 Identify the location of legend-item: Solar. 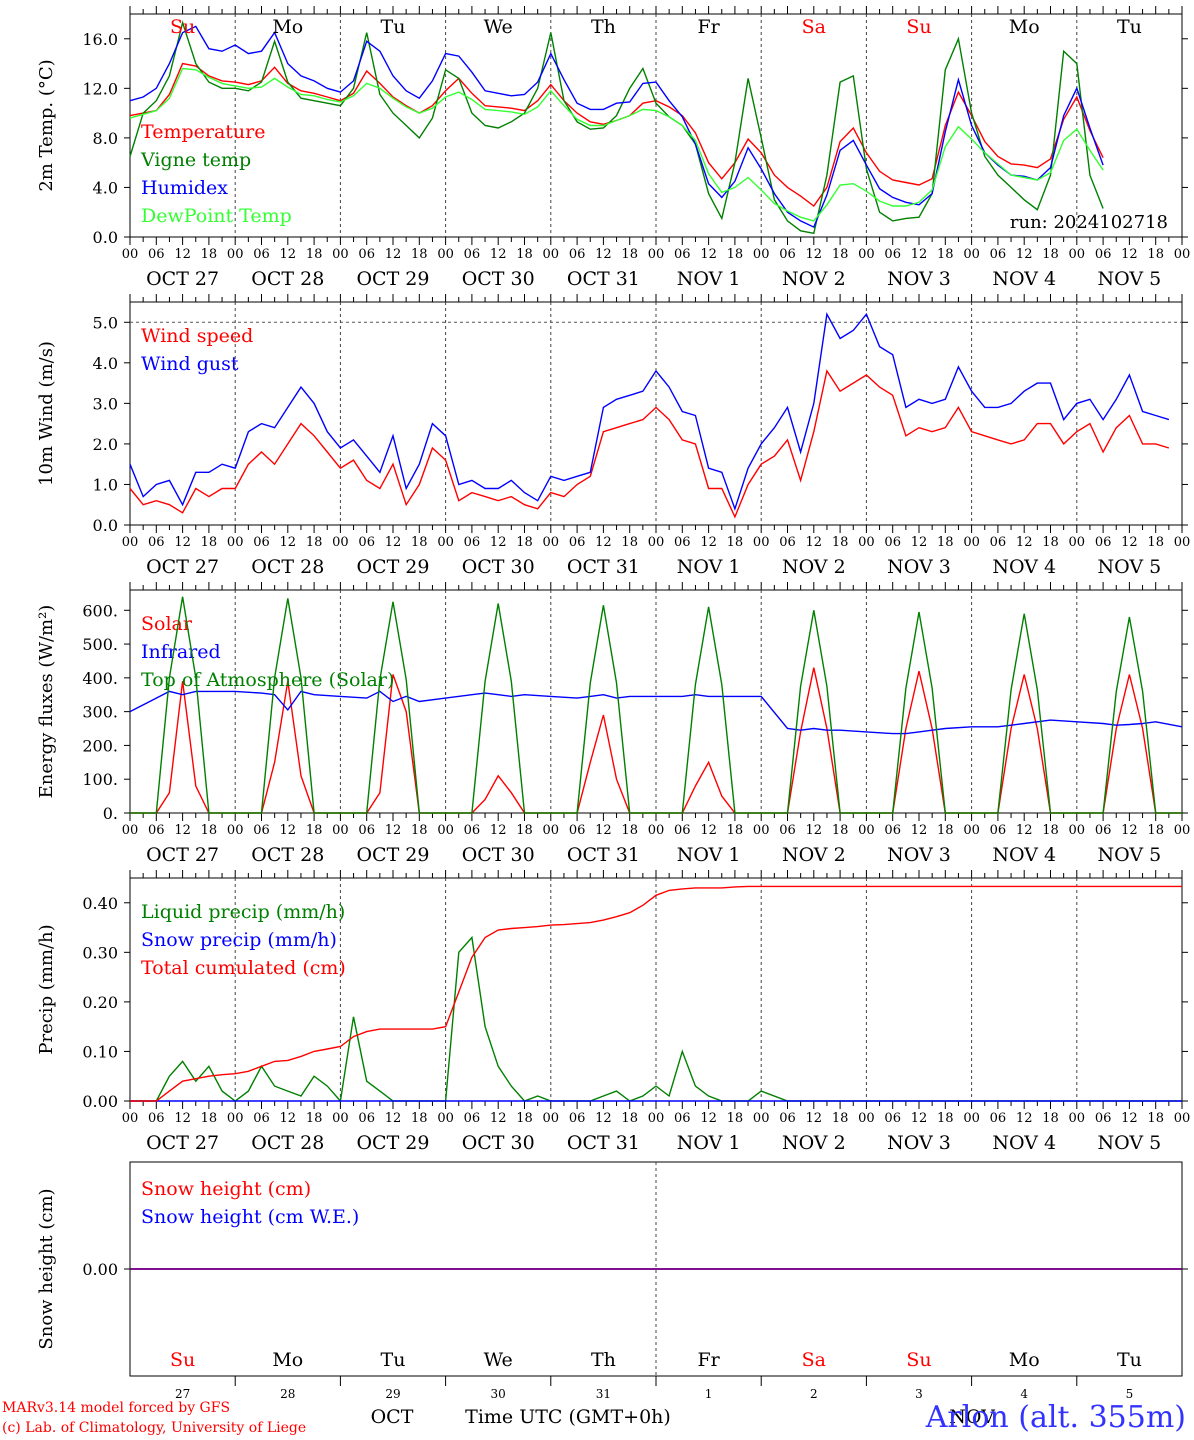
(167, 624).